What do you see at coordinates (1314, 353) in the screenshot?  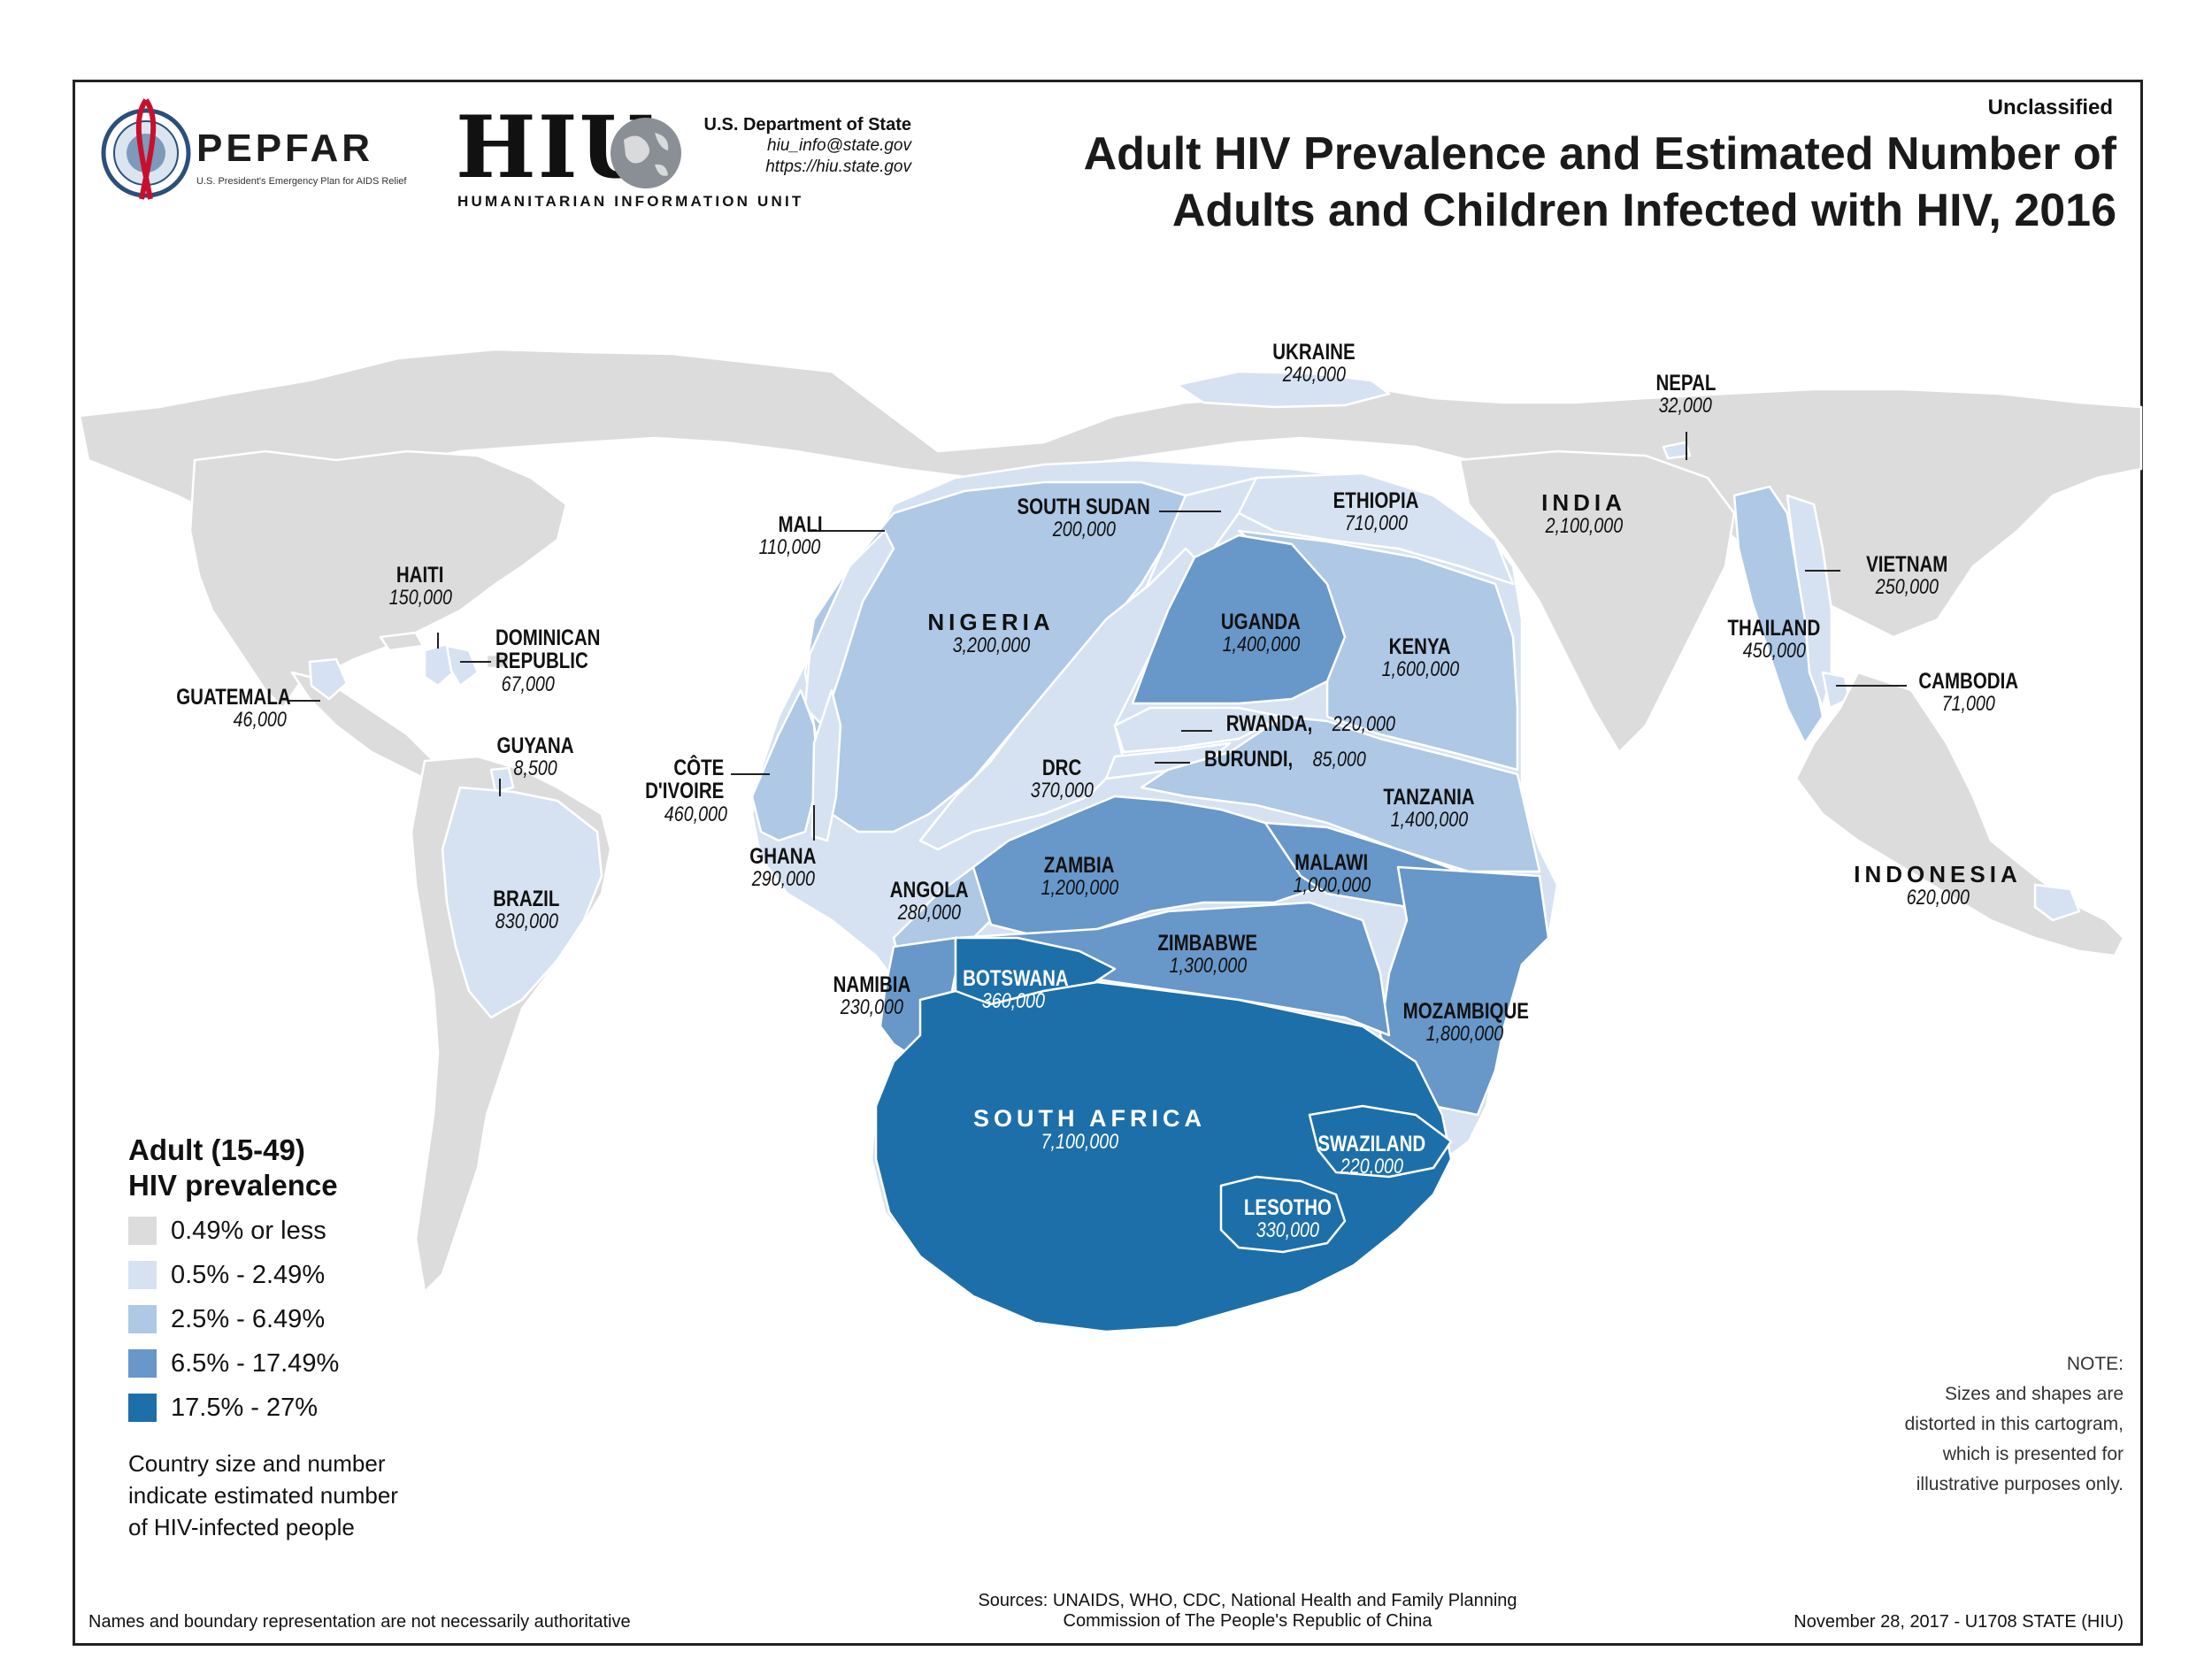 I see `country-name: UKRAINE` at bounding box center [1314, 353].